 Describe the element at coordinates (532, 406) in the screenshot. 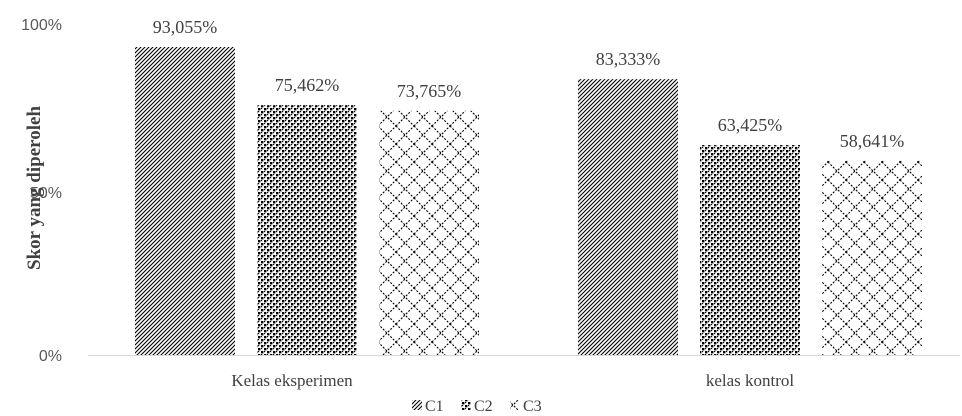

I see `legend-label-c3: C3` at that location.